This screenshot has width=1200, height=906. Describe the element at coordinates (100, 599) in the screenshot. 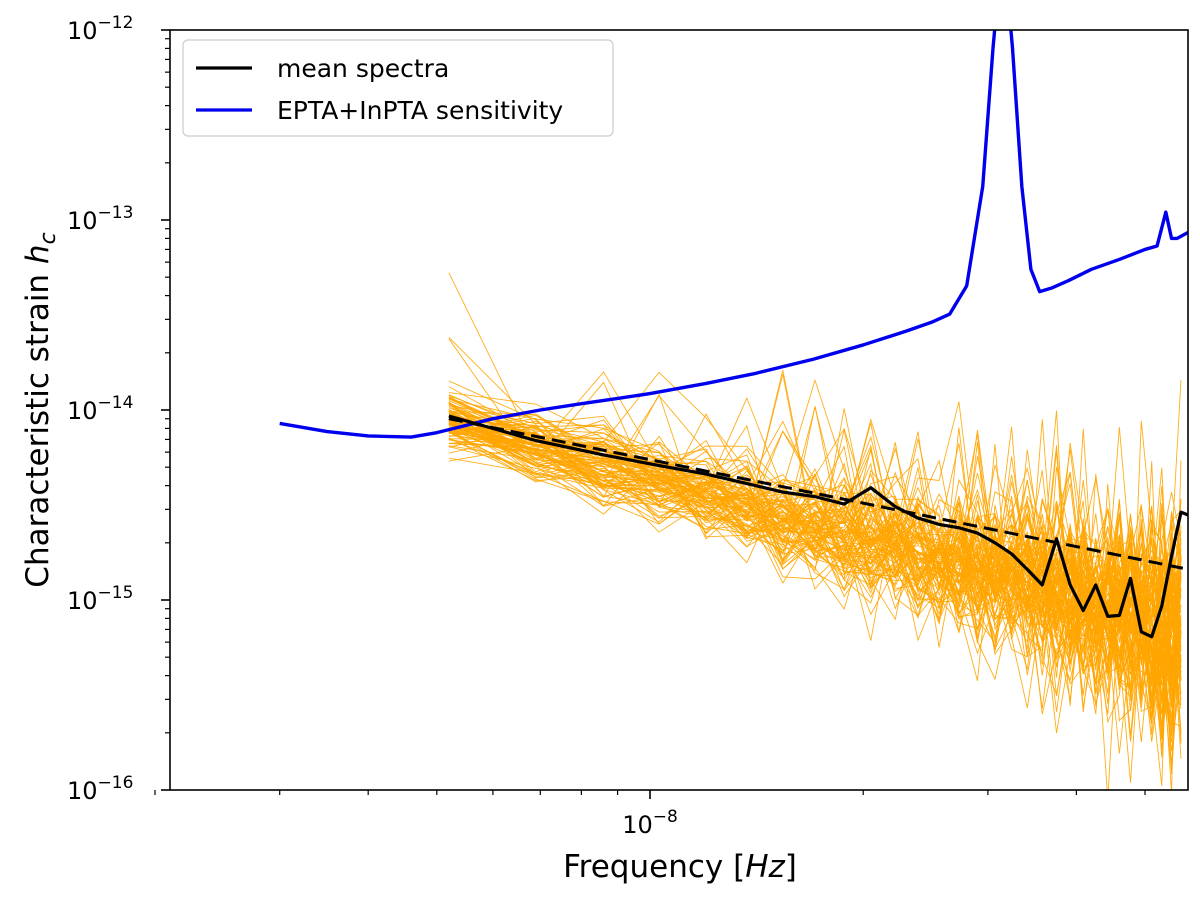

I see `y-tick-label: 10−15` at that location.